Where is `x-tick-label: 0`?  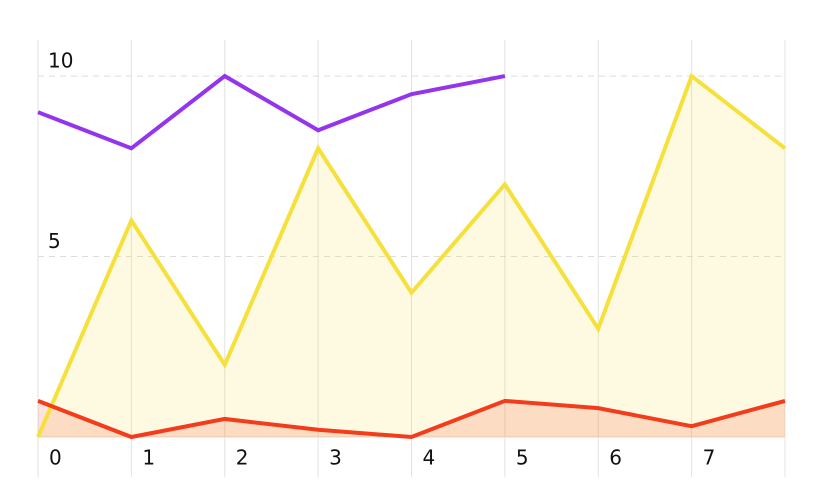
x-tick-label: 0 is located at coordinates (55, 458).